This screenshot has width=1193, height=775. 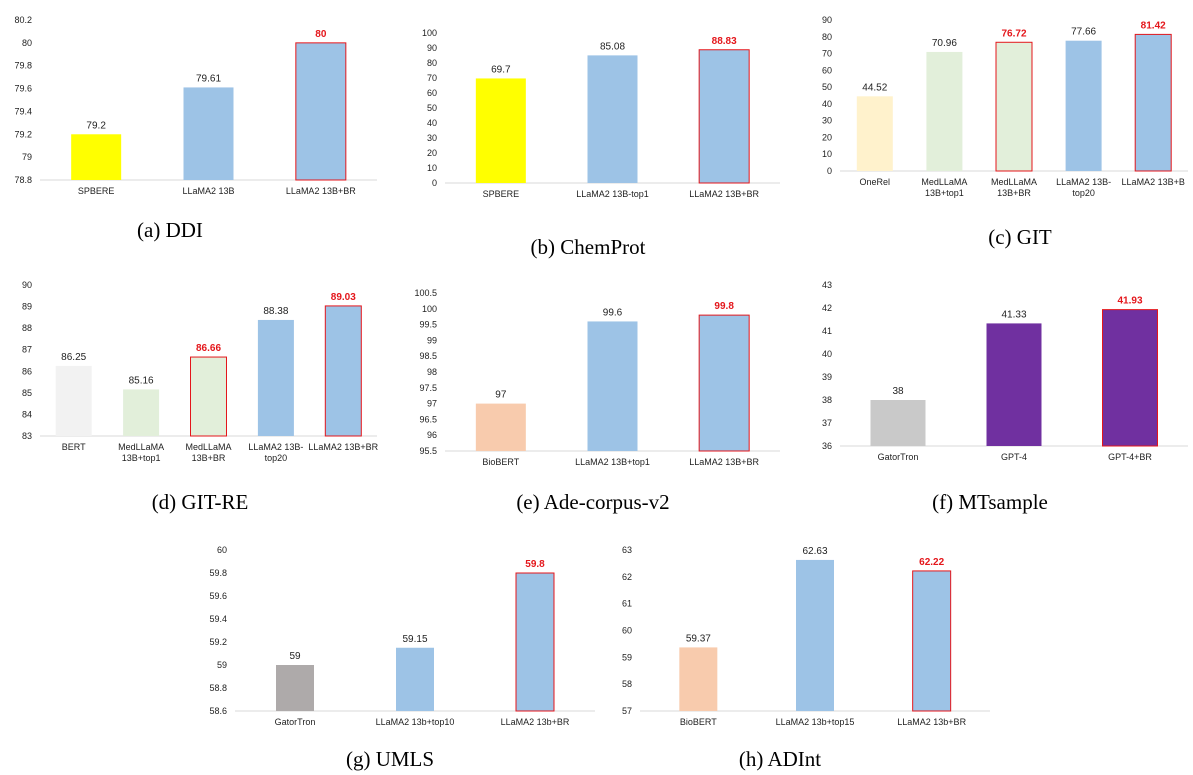 I want to click on y-tick-label: 99.5, so click(x=428, y=325).